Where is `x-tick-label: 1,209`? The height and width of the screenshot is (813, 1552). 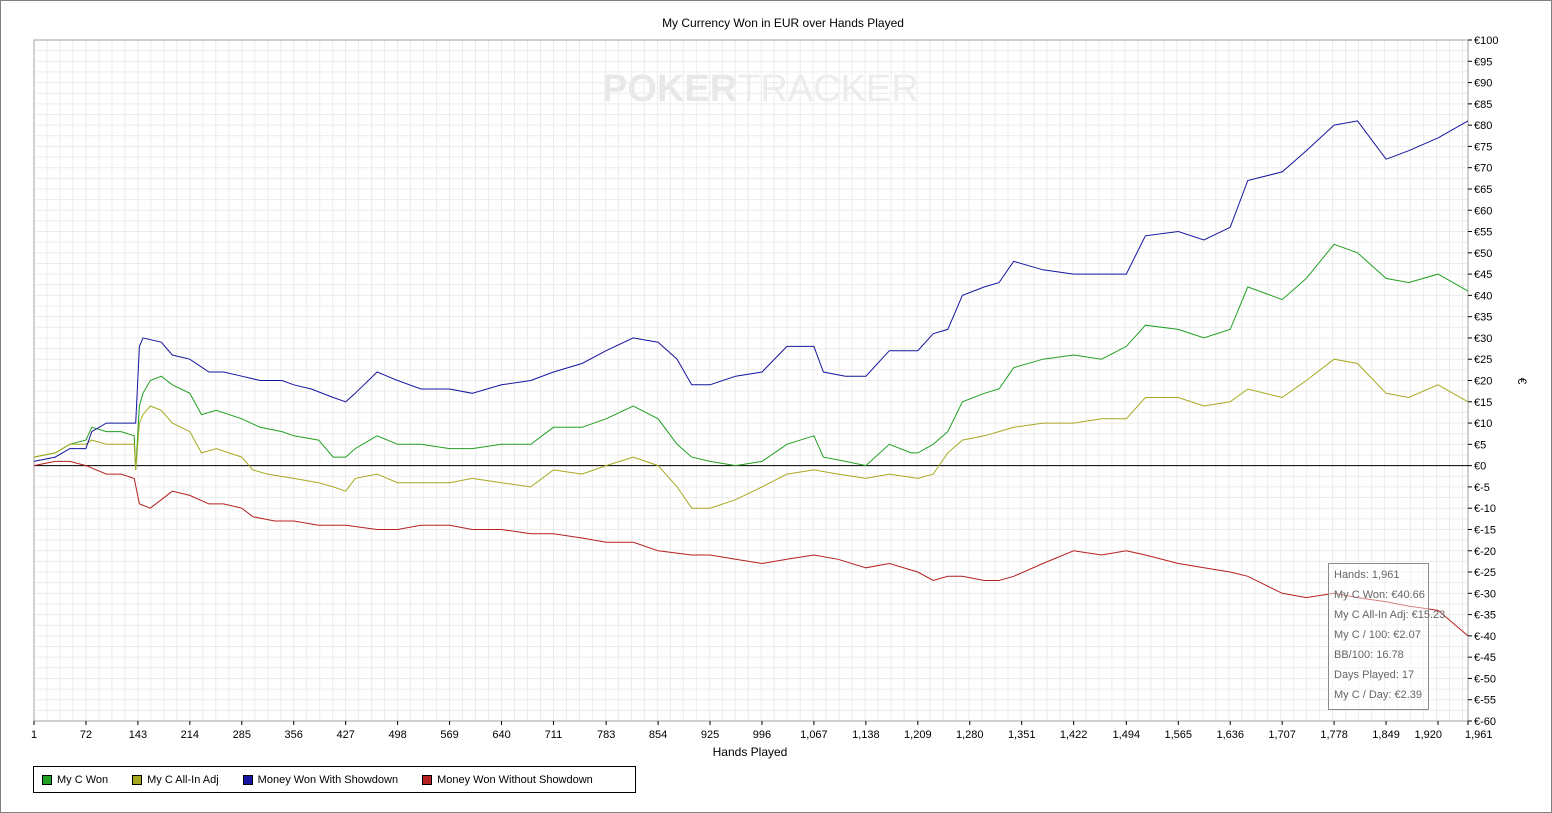
x-tick-label: 1,209 is located at coordinates (918, 735).